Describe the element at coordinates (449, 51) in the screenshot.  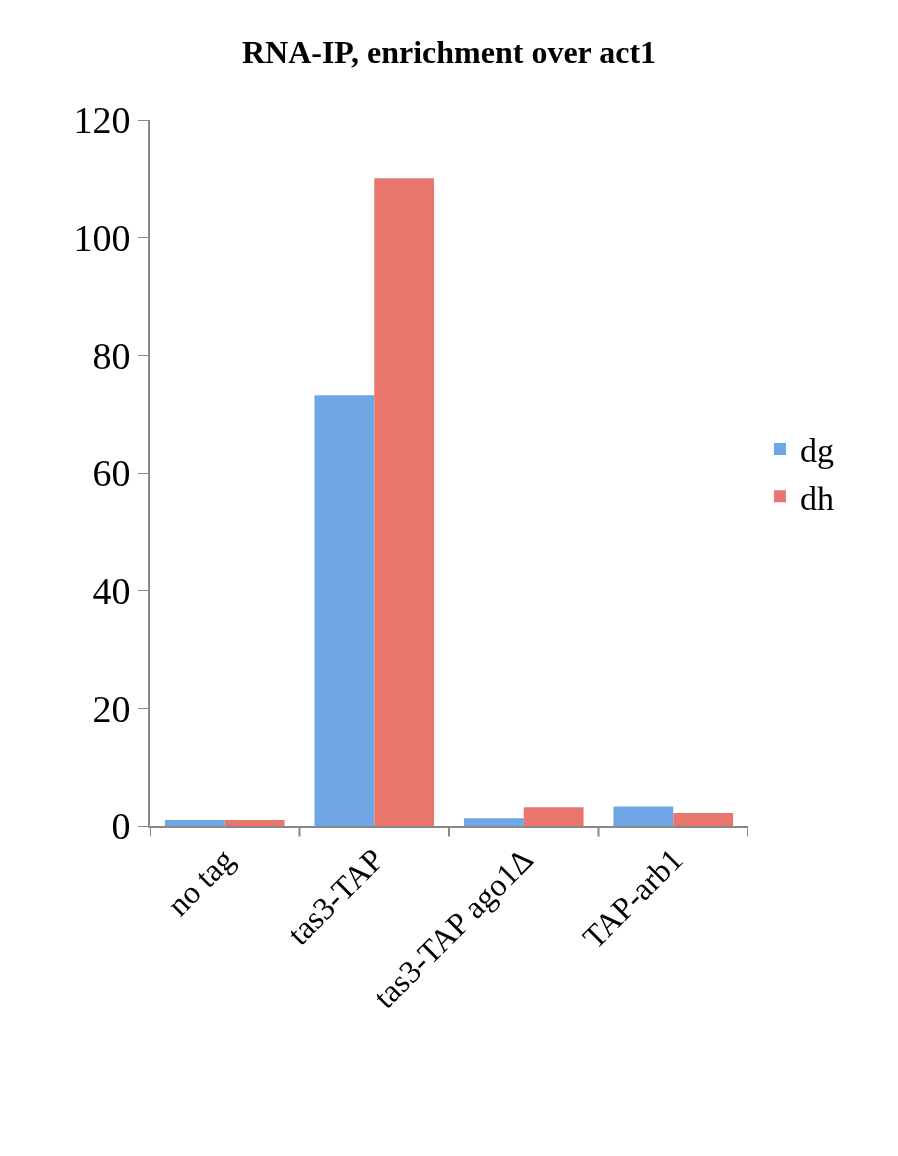
I see `chart-title: RNA-IP, enrichment over act1` at that location.